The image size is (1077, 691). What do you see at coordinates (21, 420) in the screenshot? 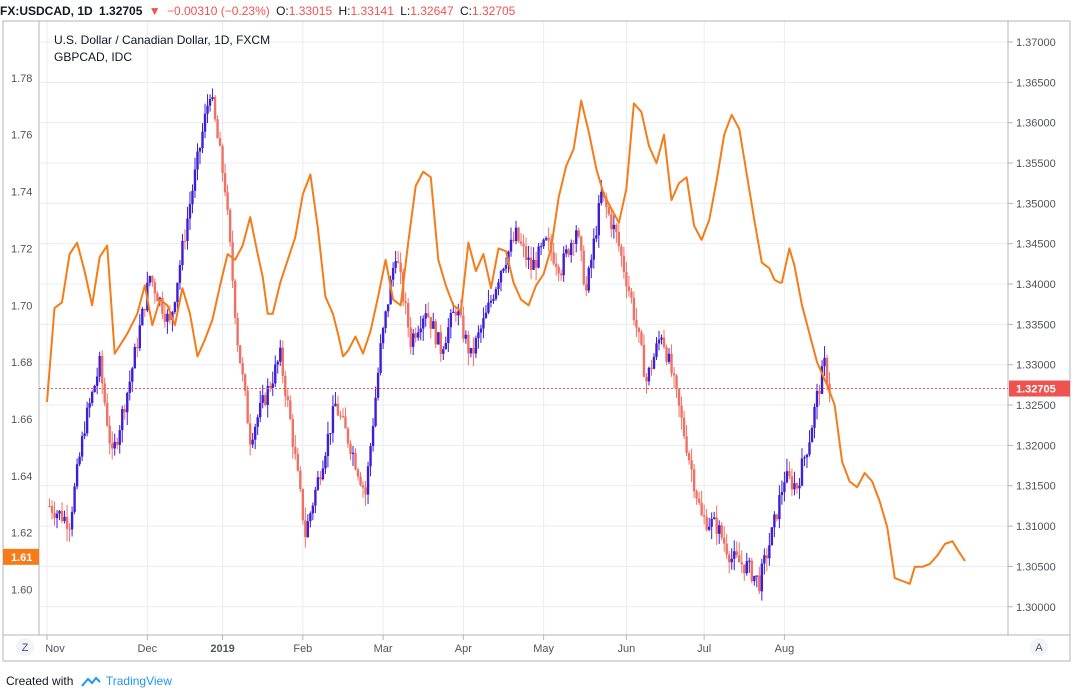
I see `left-axis-tick-label: 1.66` at bounding box center [21, 420].